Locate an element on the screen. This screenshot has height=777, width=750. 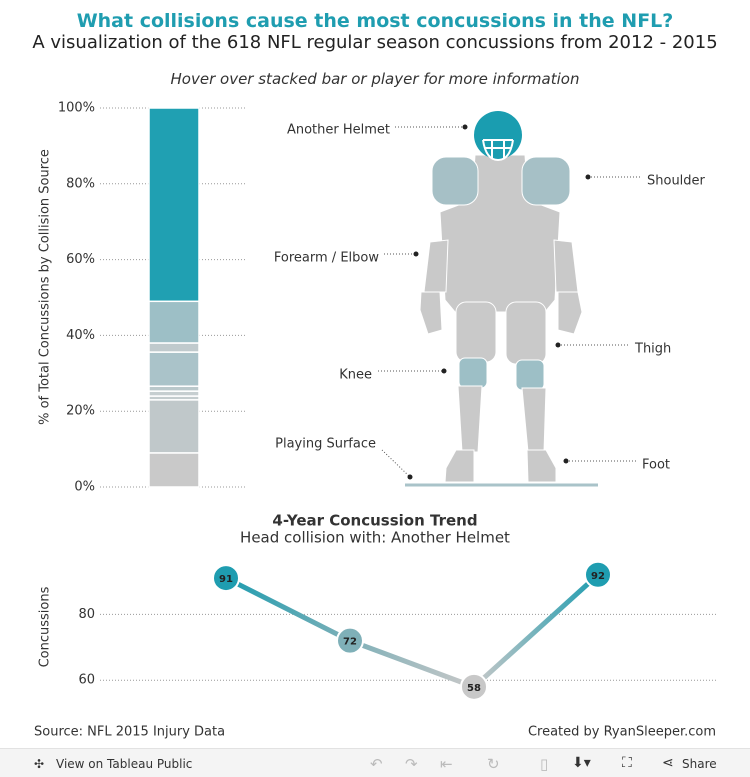
y-tick-label: 40% is located at coordinates (80, 335).